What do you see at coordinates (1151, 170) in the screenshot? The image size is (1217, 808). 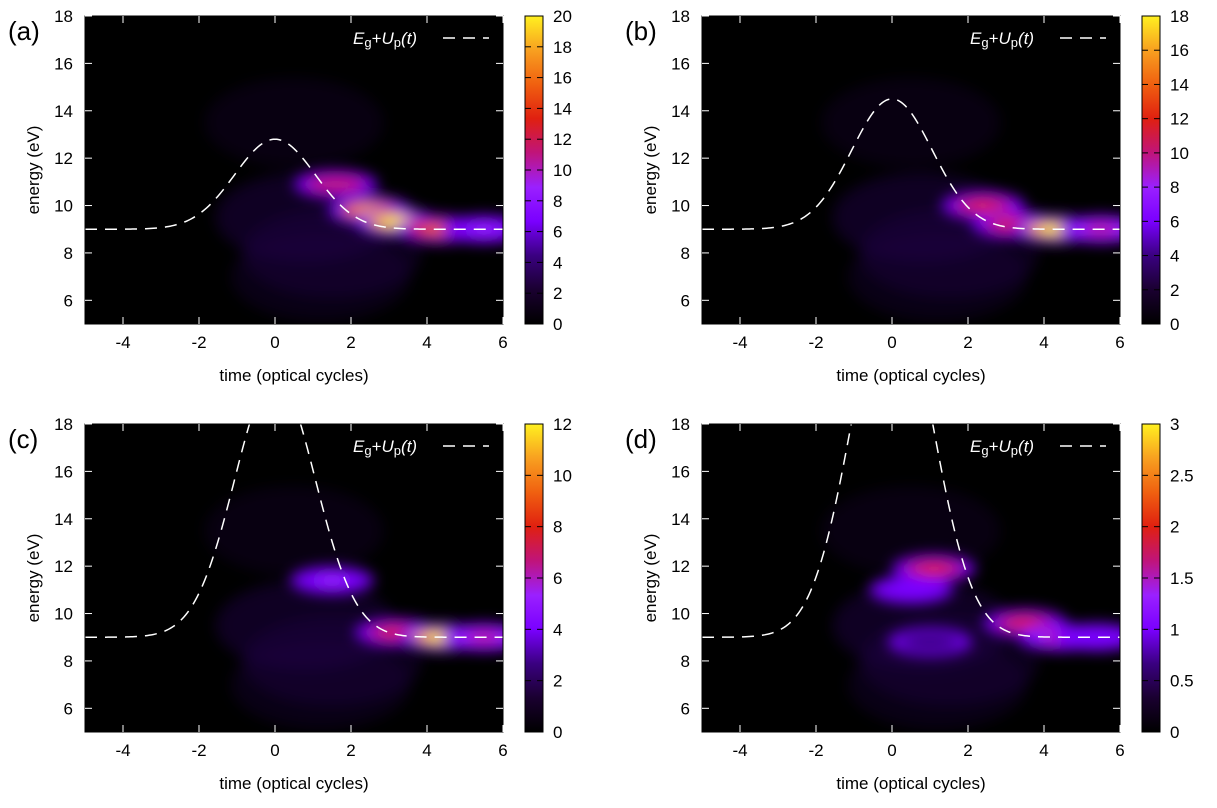 I see `colorbar` at bounding box center [1151, 170].